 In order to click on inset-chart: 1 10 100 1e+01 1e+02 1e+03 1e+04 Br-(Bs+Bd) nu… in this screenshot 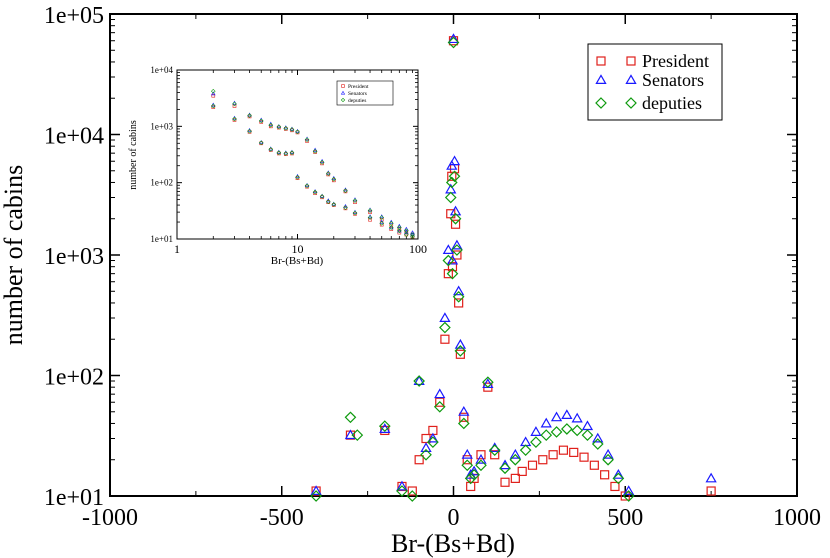, I will do `click(277, 166)`.